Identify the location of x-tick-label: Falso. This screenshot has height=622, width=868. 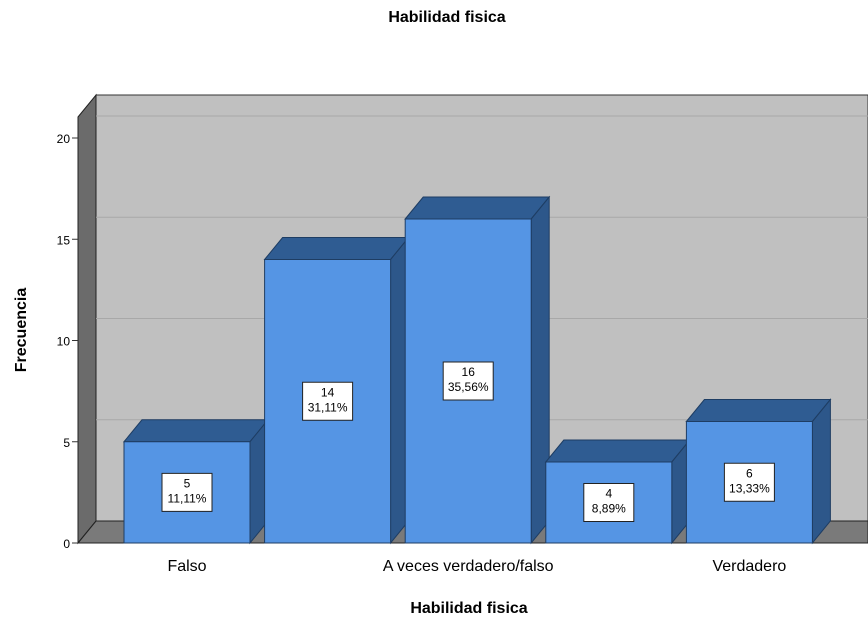
(186, 566).